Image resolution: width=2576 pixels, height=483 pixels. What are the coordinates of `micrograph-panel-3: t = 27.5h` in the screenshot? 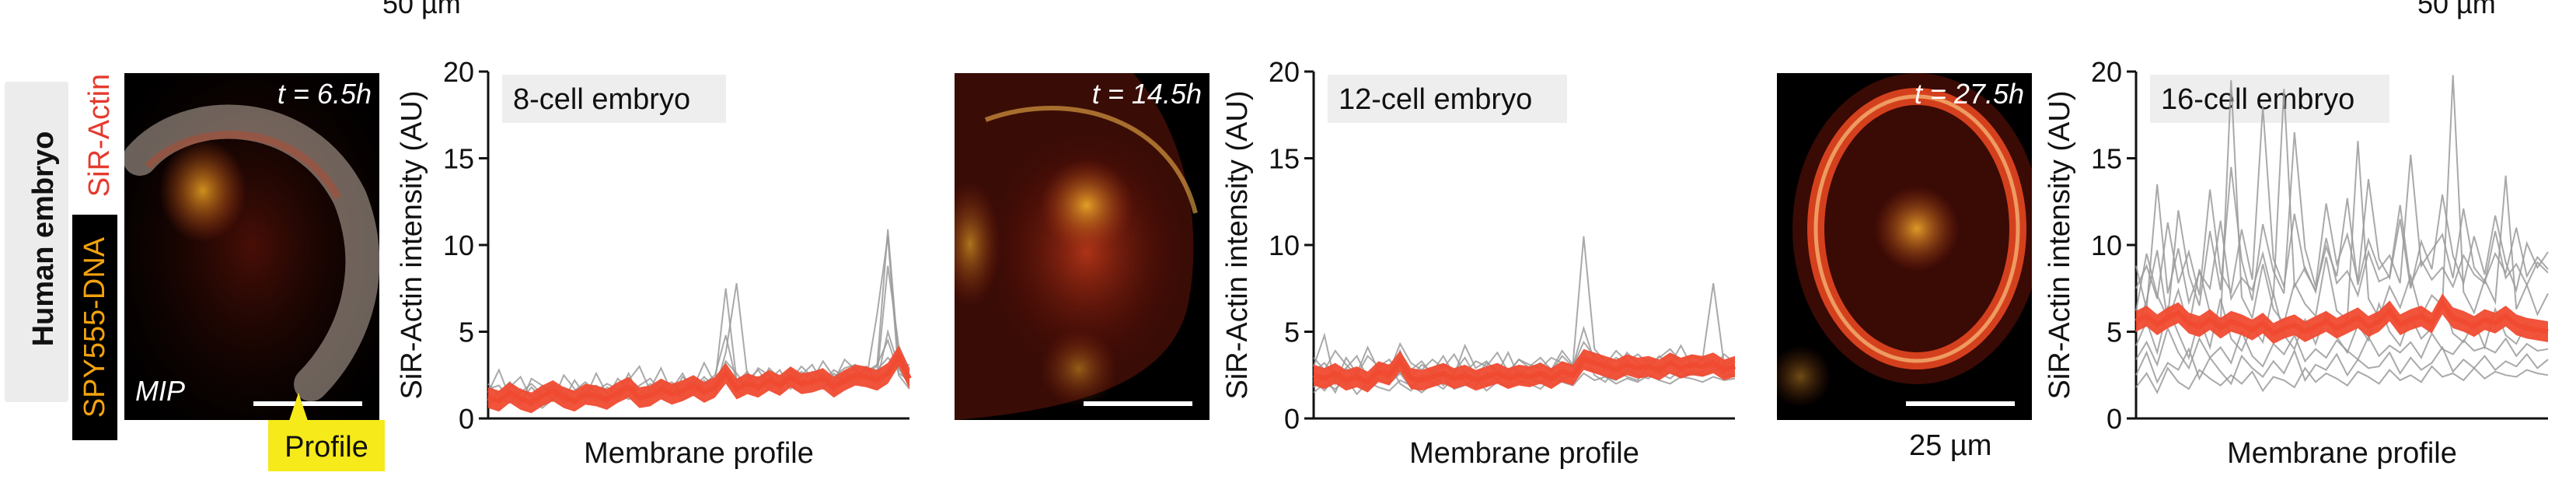 It's located at (1904, 247).